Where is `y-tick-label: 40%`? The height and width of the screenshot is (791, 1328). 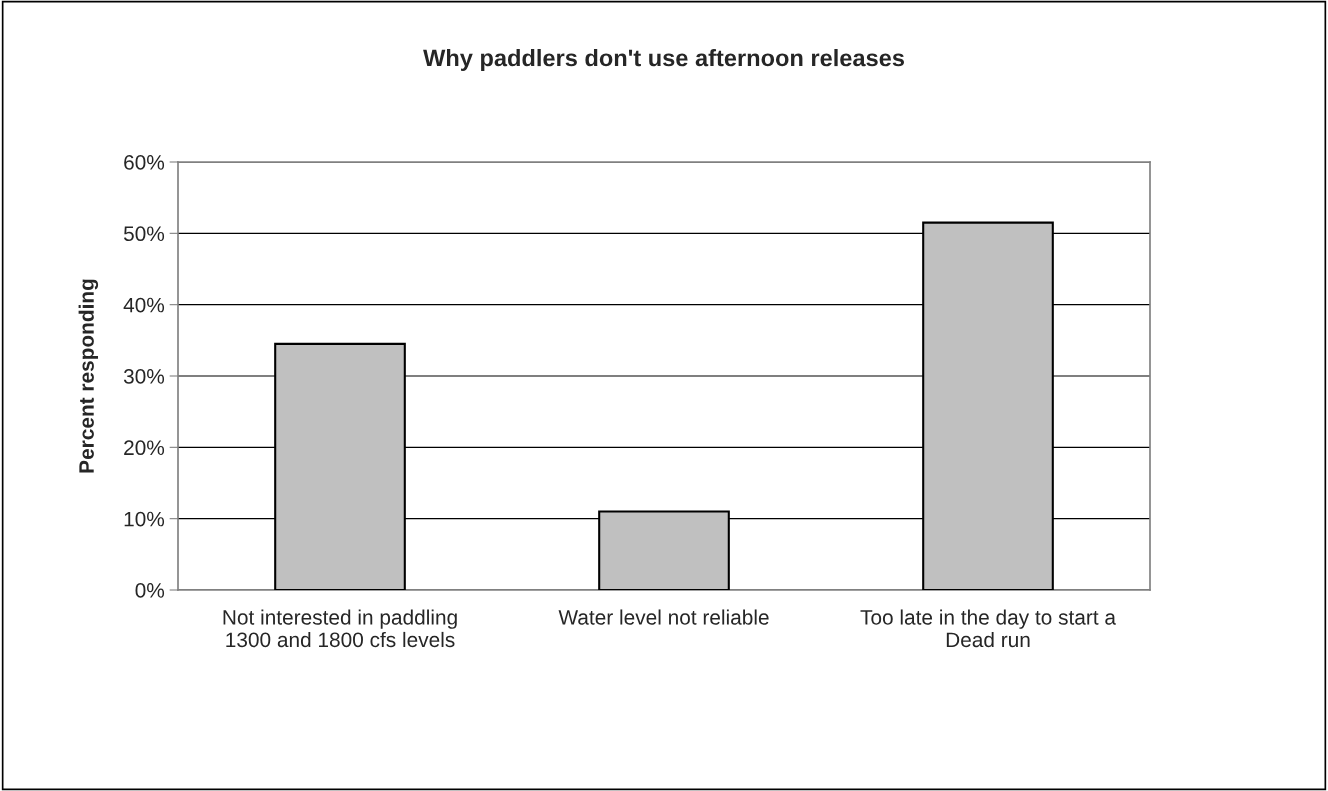 y-tick-label: 40% is located at coordinates (144, 305).